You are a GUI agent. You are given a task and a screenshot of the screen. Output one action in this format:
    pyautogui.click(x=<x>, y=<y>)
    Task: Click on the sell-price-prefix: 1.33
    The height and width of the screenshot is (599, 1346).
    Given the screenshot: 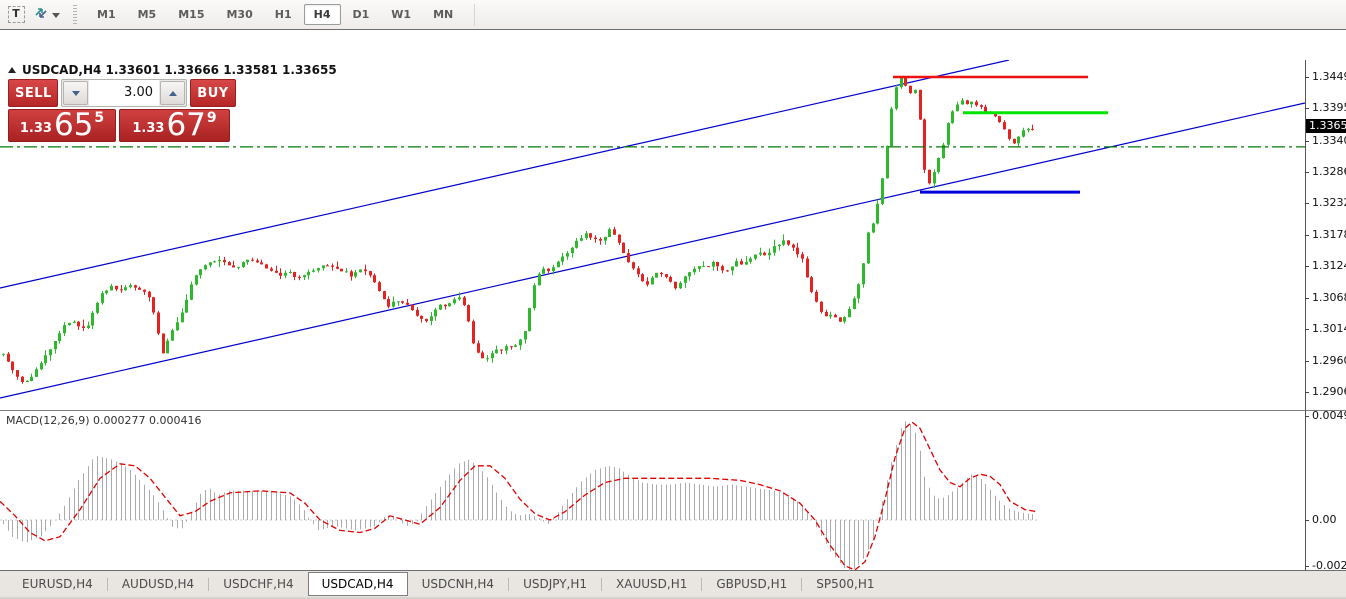 What is the action you would take?
    pyautogui.click(x=35, y=128)
    